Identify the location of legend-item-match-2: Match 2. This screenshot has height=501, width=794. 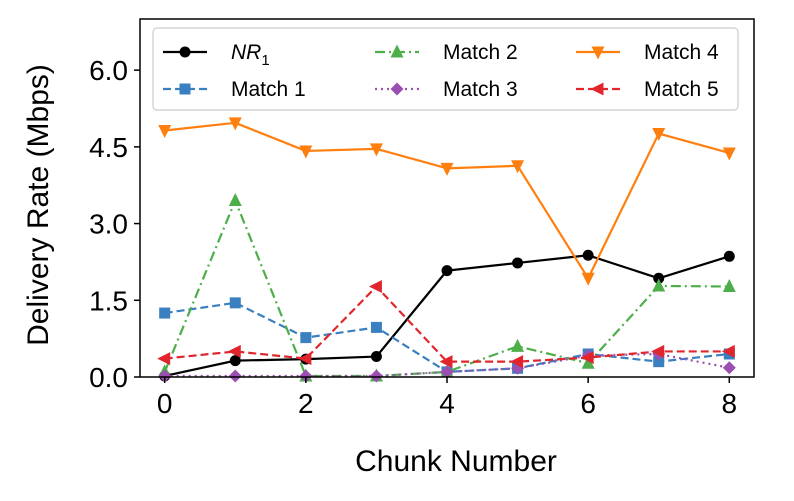
(446, 52).